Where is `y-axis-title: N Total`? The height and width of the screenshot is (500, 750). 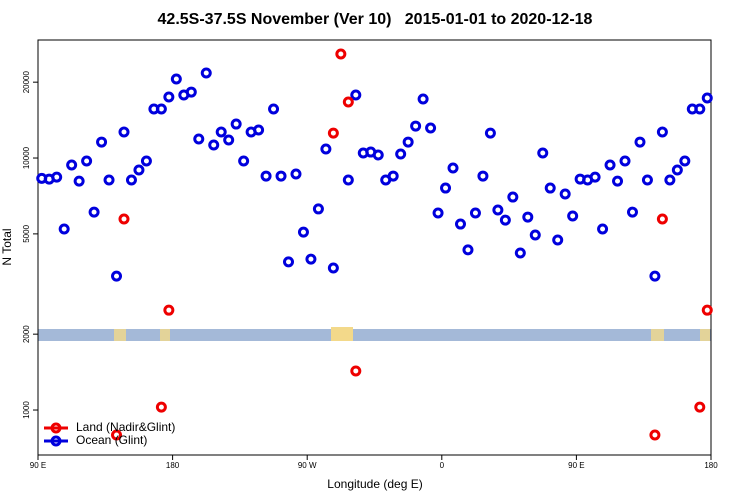
y-axis-title: N Total is located at coordinates (7, 246).